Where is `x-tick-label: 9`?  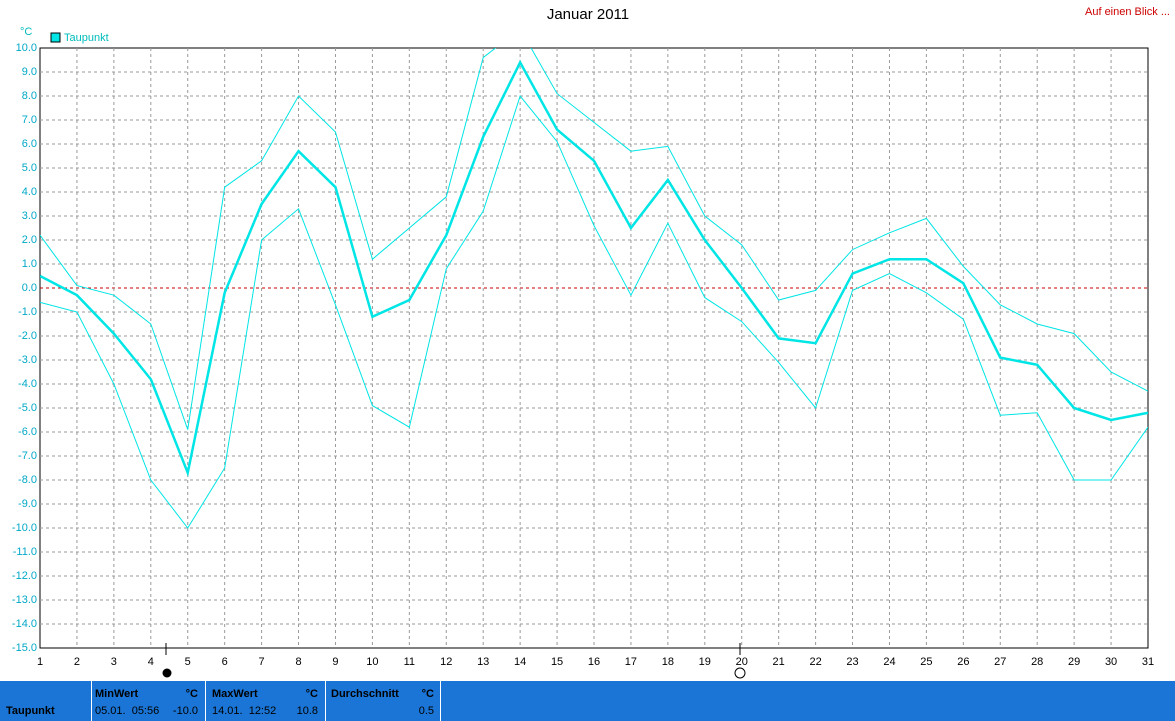 x-tick-label: 9 is located at coordinates (335, 662).